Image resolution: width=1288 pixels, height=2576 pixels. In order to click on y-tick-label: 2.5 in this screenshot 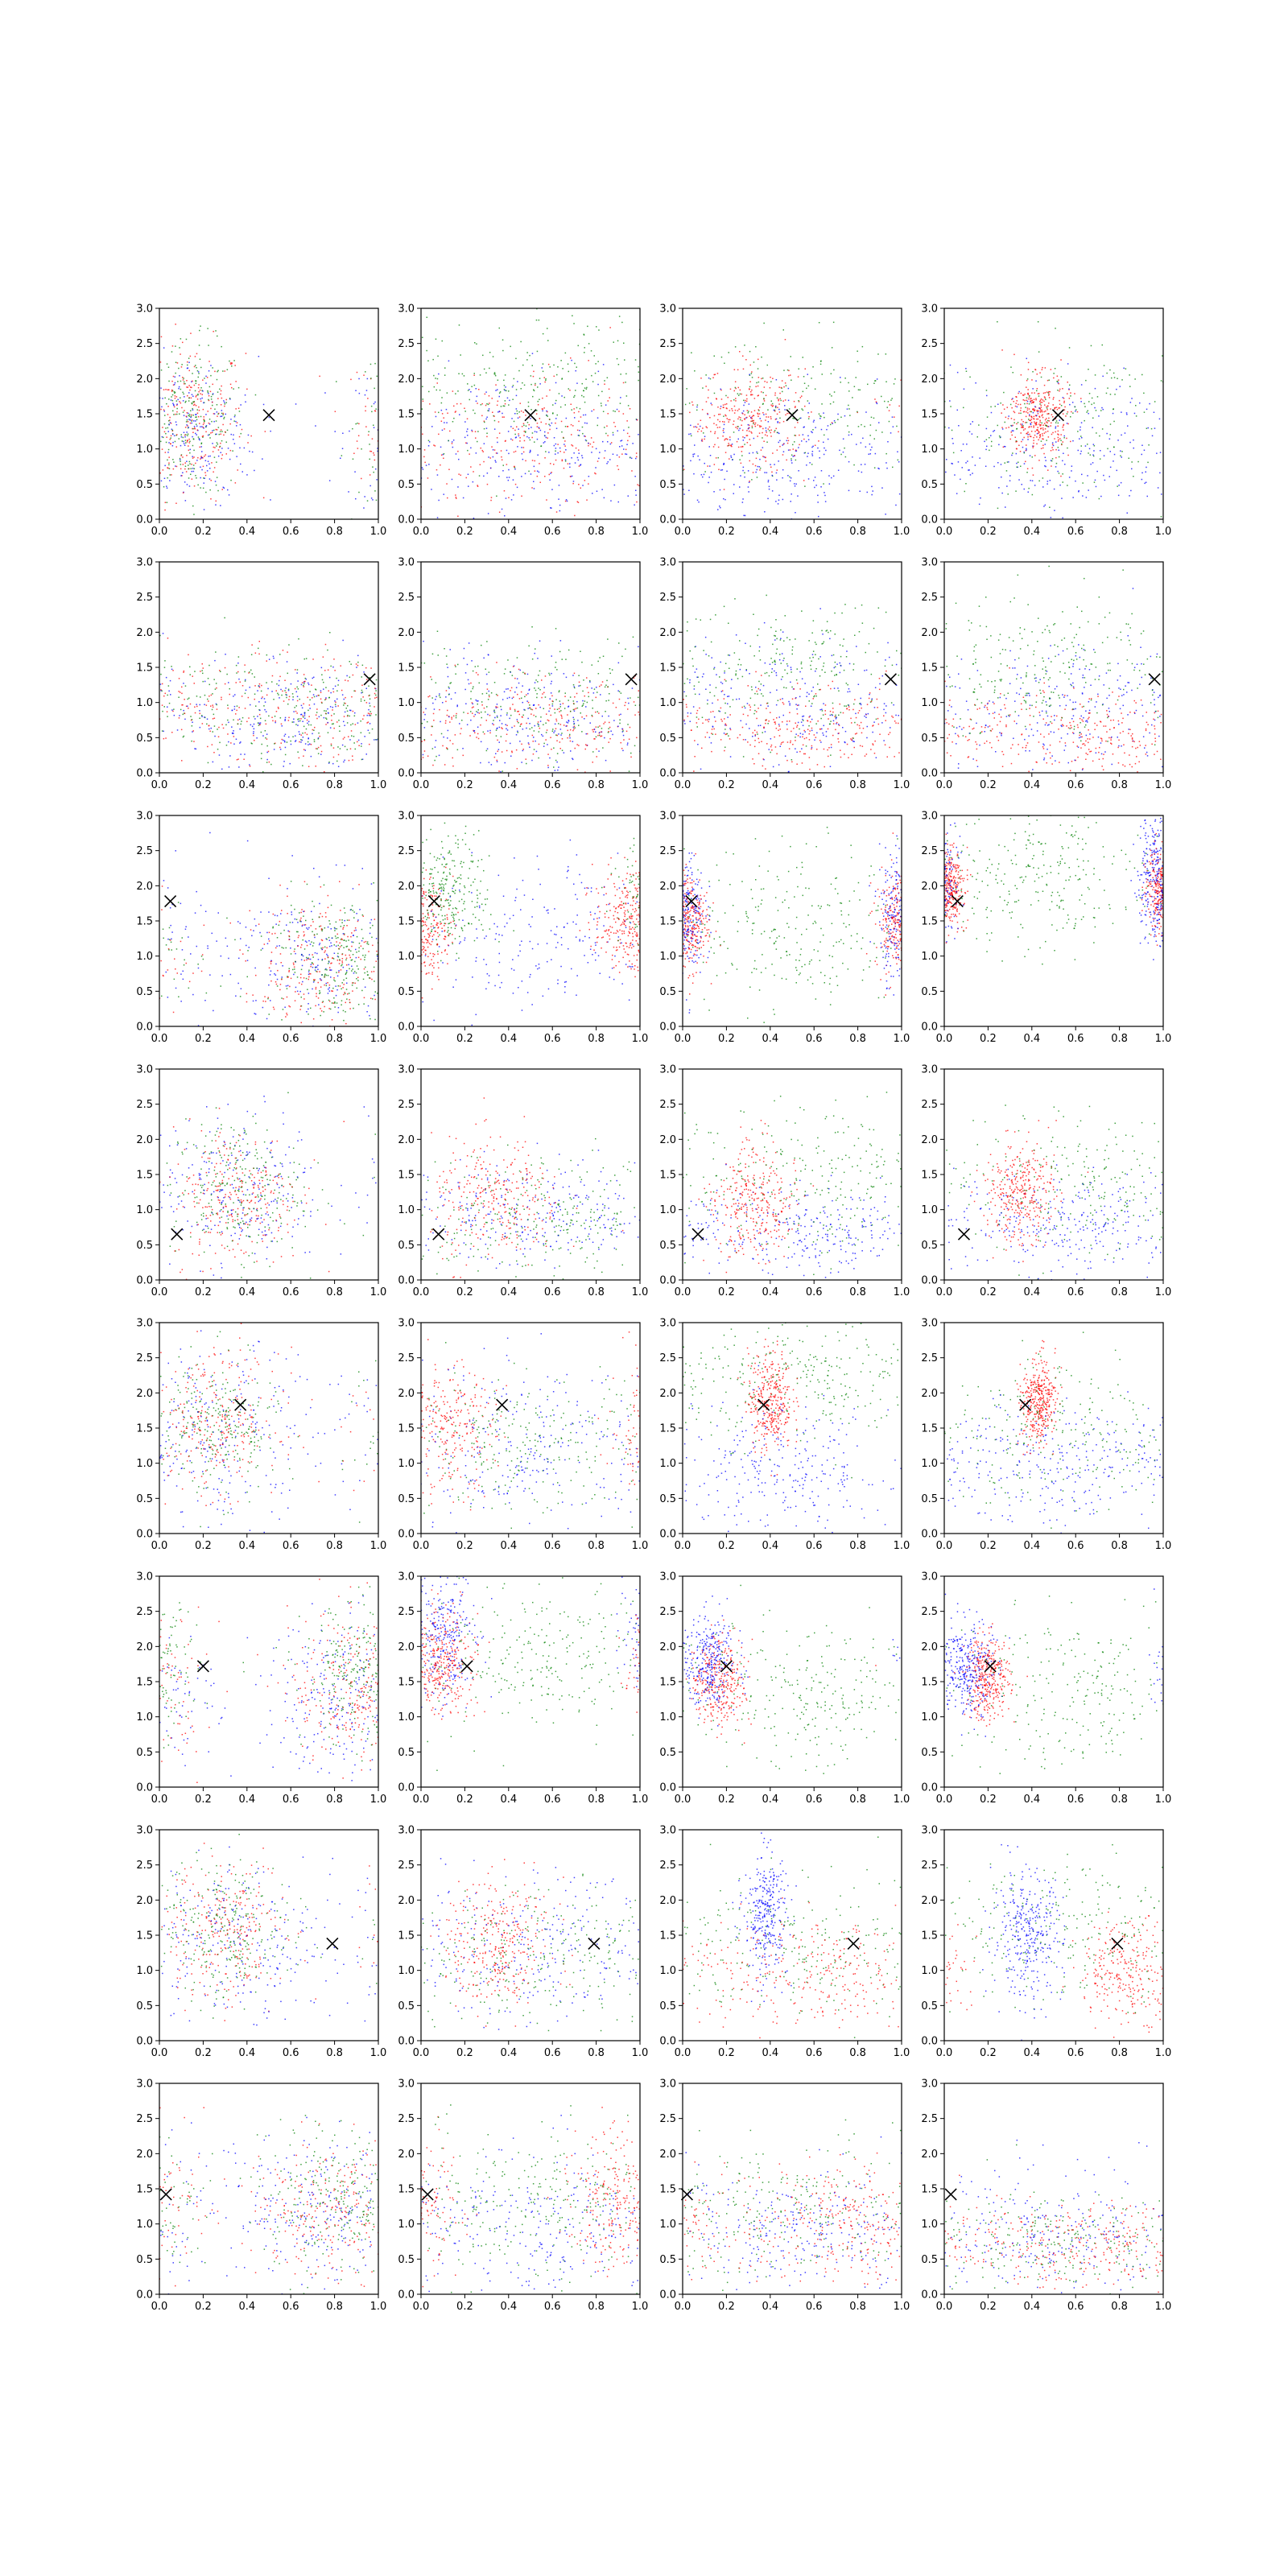, I will do `click(144, 344)`.